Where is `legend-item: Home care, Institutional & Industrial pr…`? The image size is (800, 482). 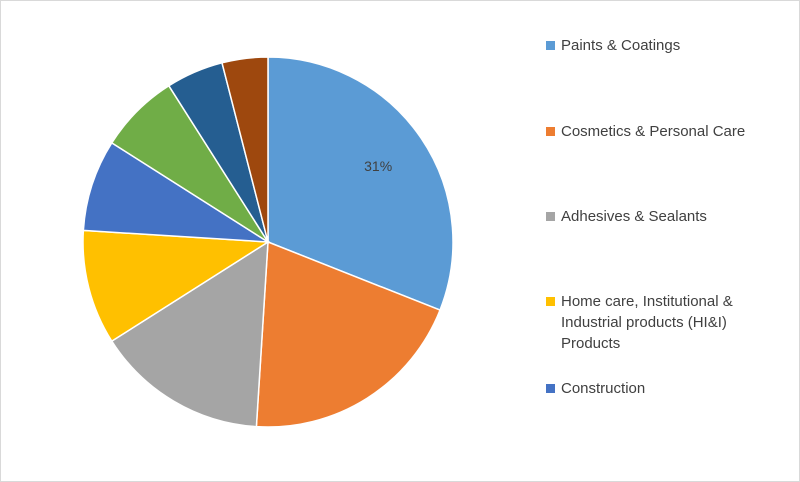
legend-item: Home care, Institutional & Industrial pr… is located at coordinates (666, 322).